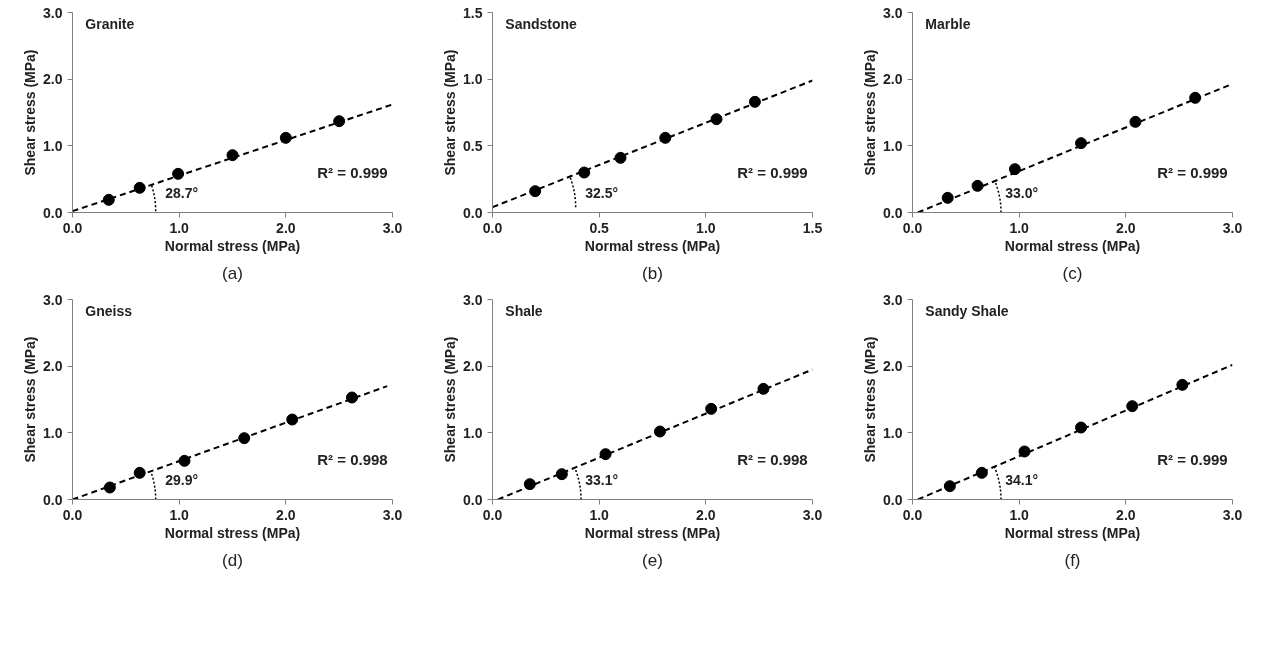  What do you see at coordinates (652, 560) in the screenshot?
I see `text: (e)` at bounding box center [652, 560].